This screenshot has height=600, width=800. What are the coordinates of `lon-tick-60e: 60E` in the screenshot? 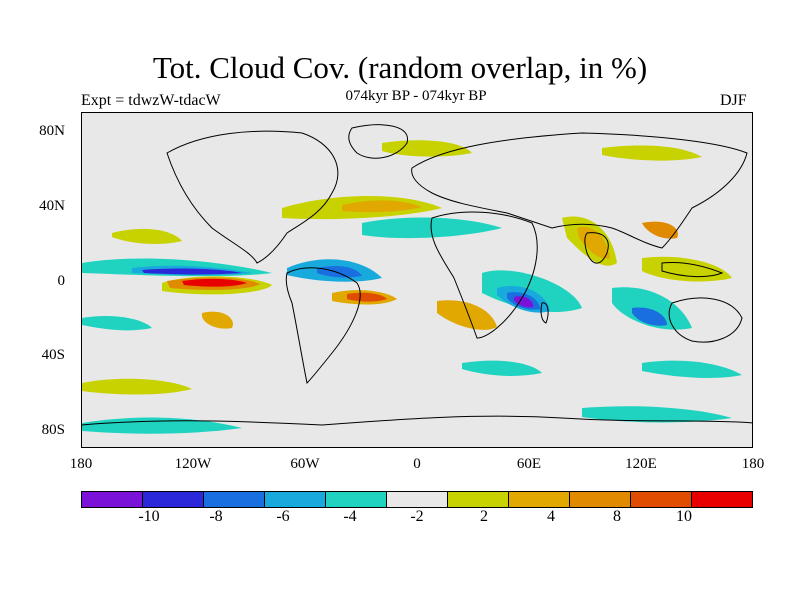 It's located at (529, 464).